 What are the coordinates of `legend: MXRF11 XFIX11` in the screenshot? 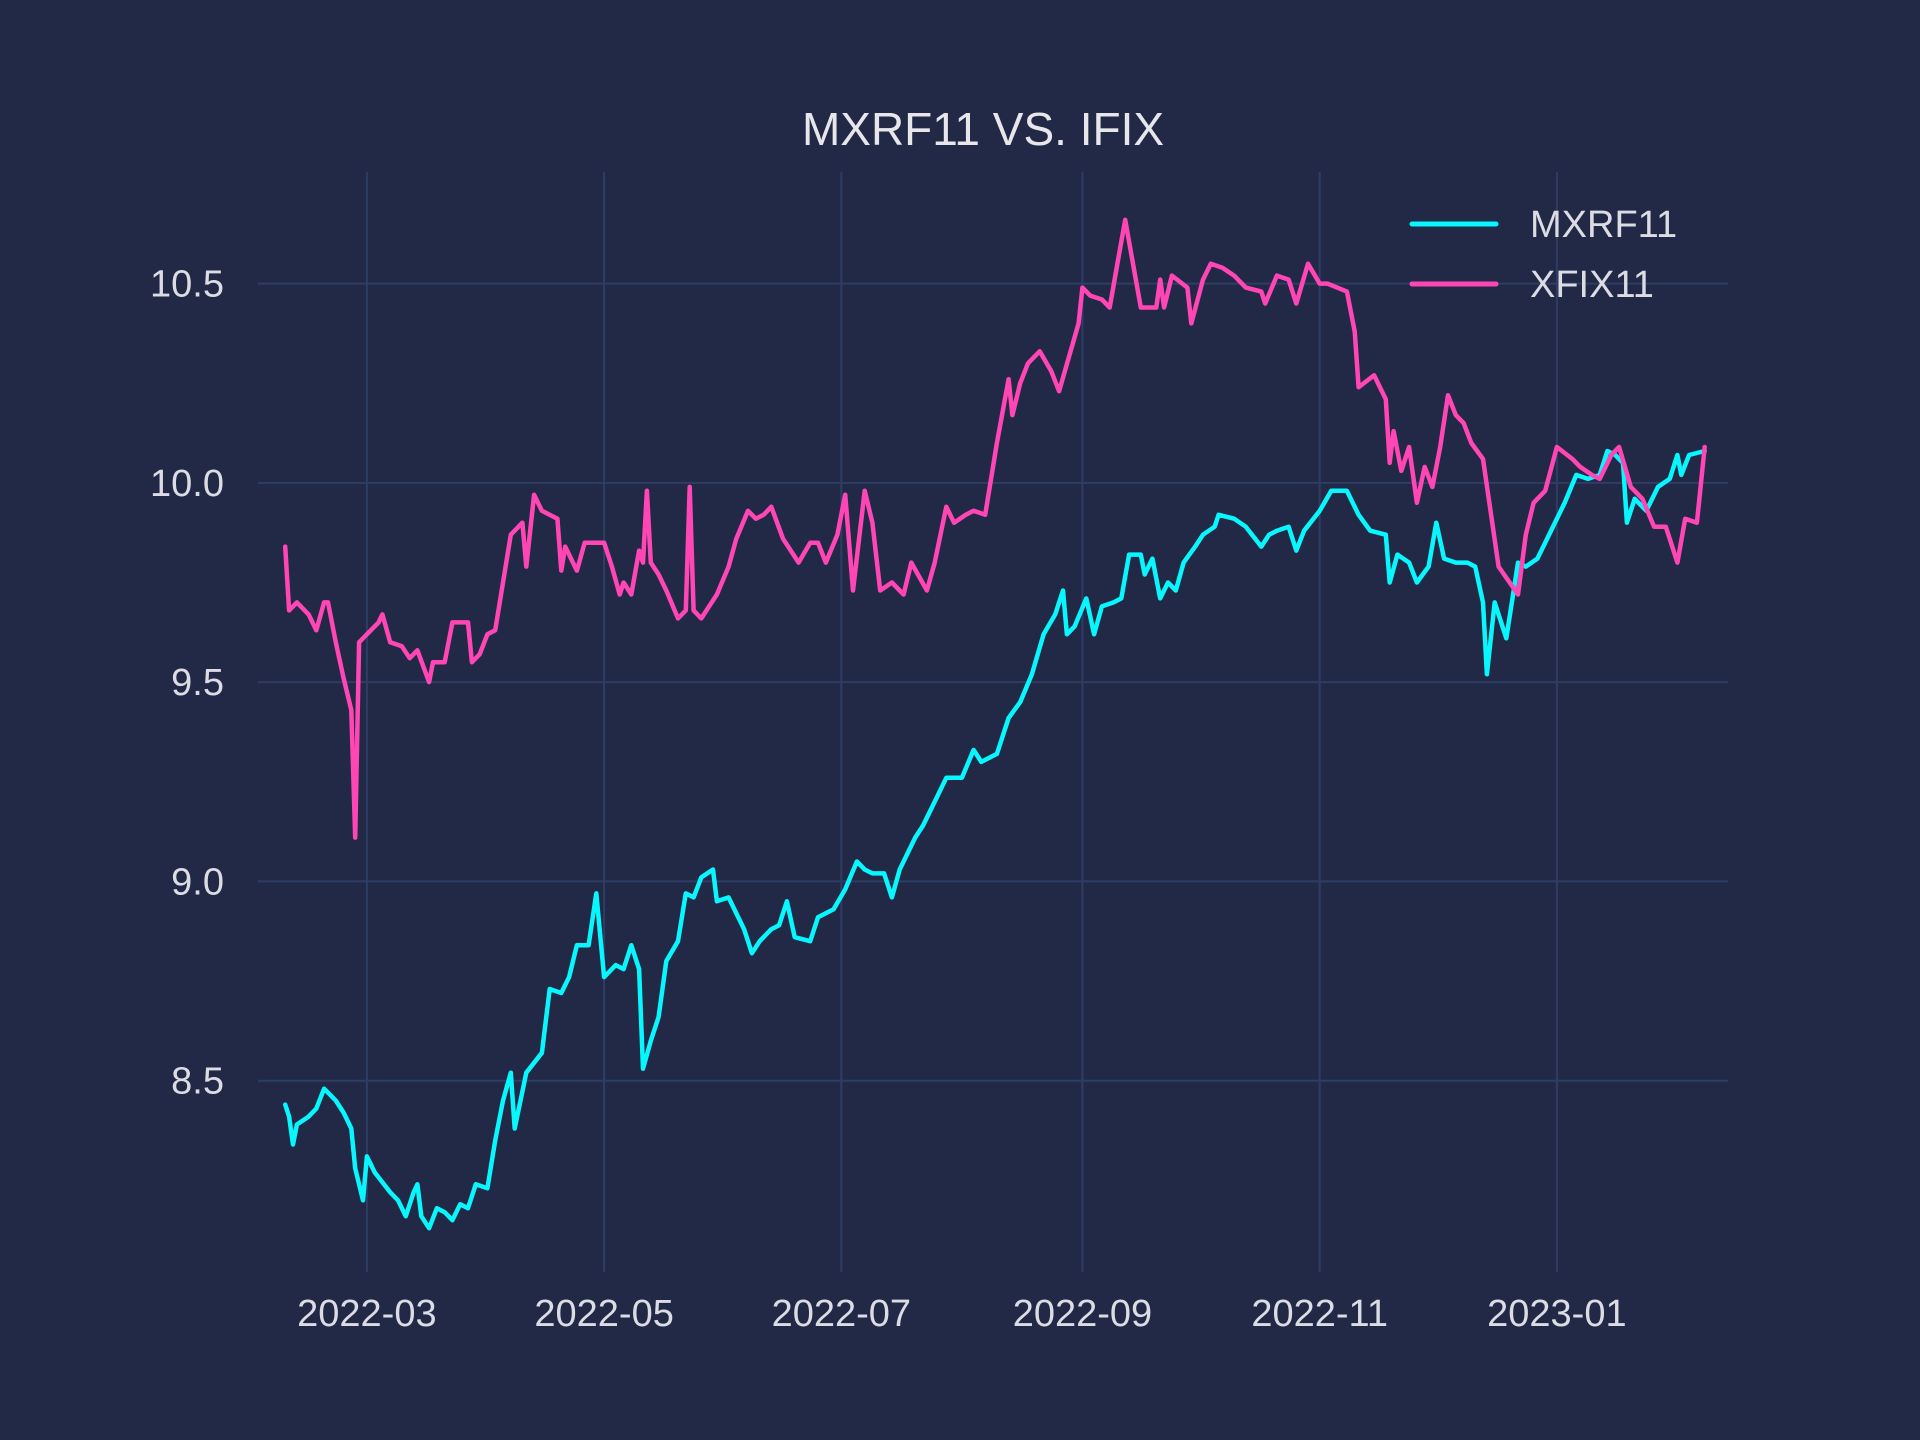 It's located at (1543, 255).